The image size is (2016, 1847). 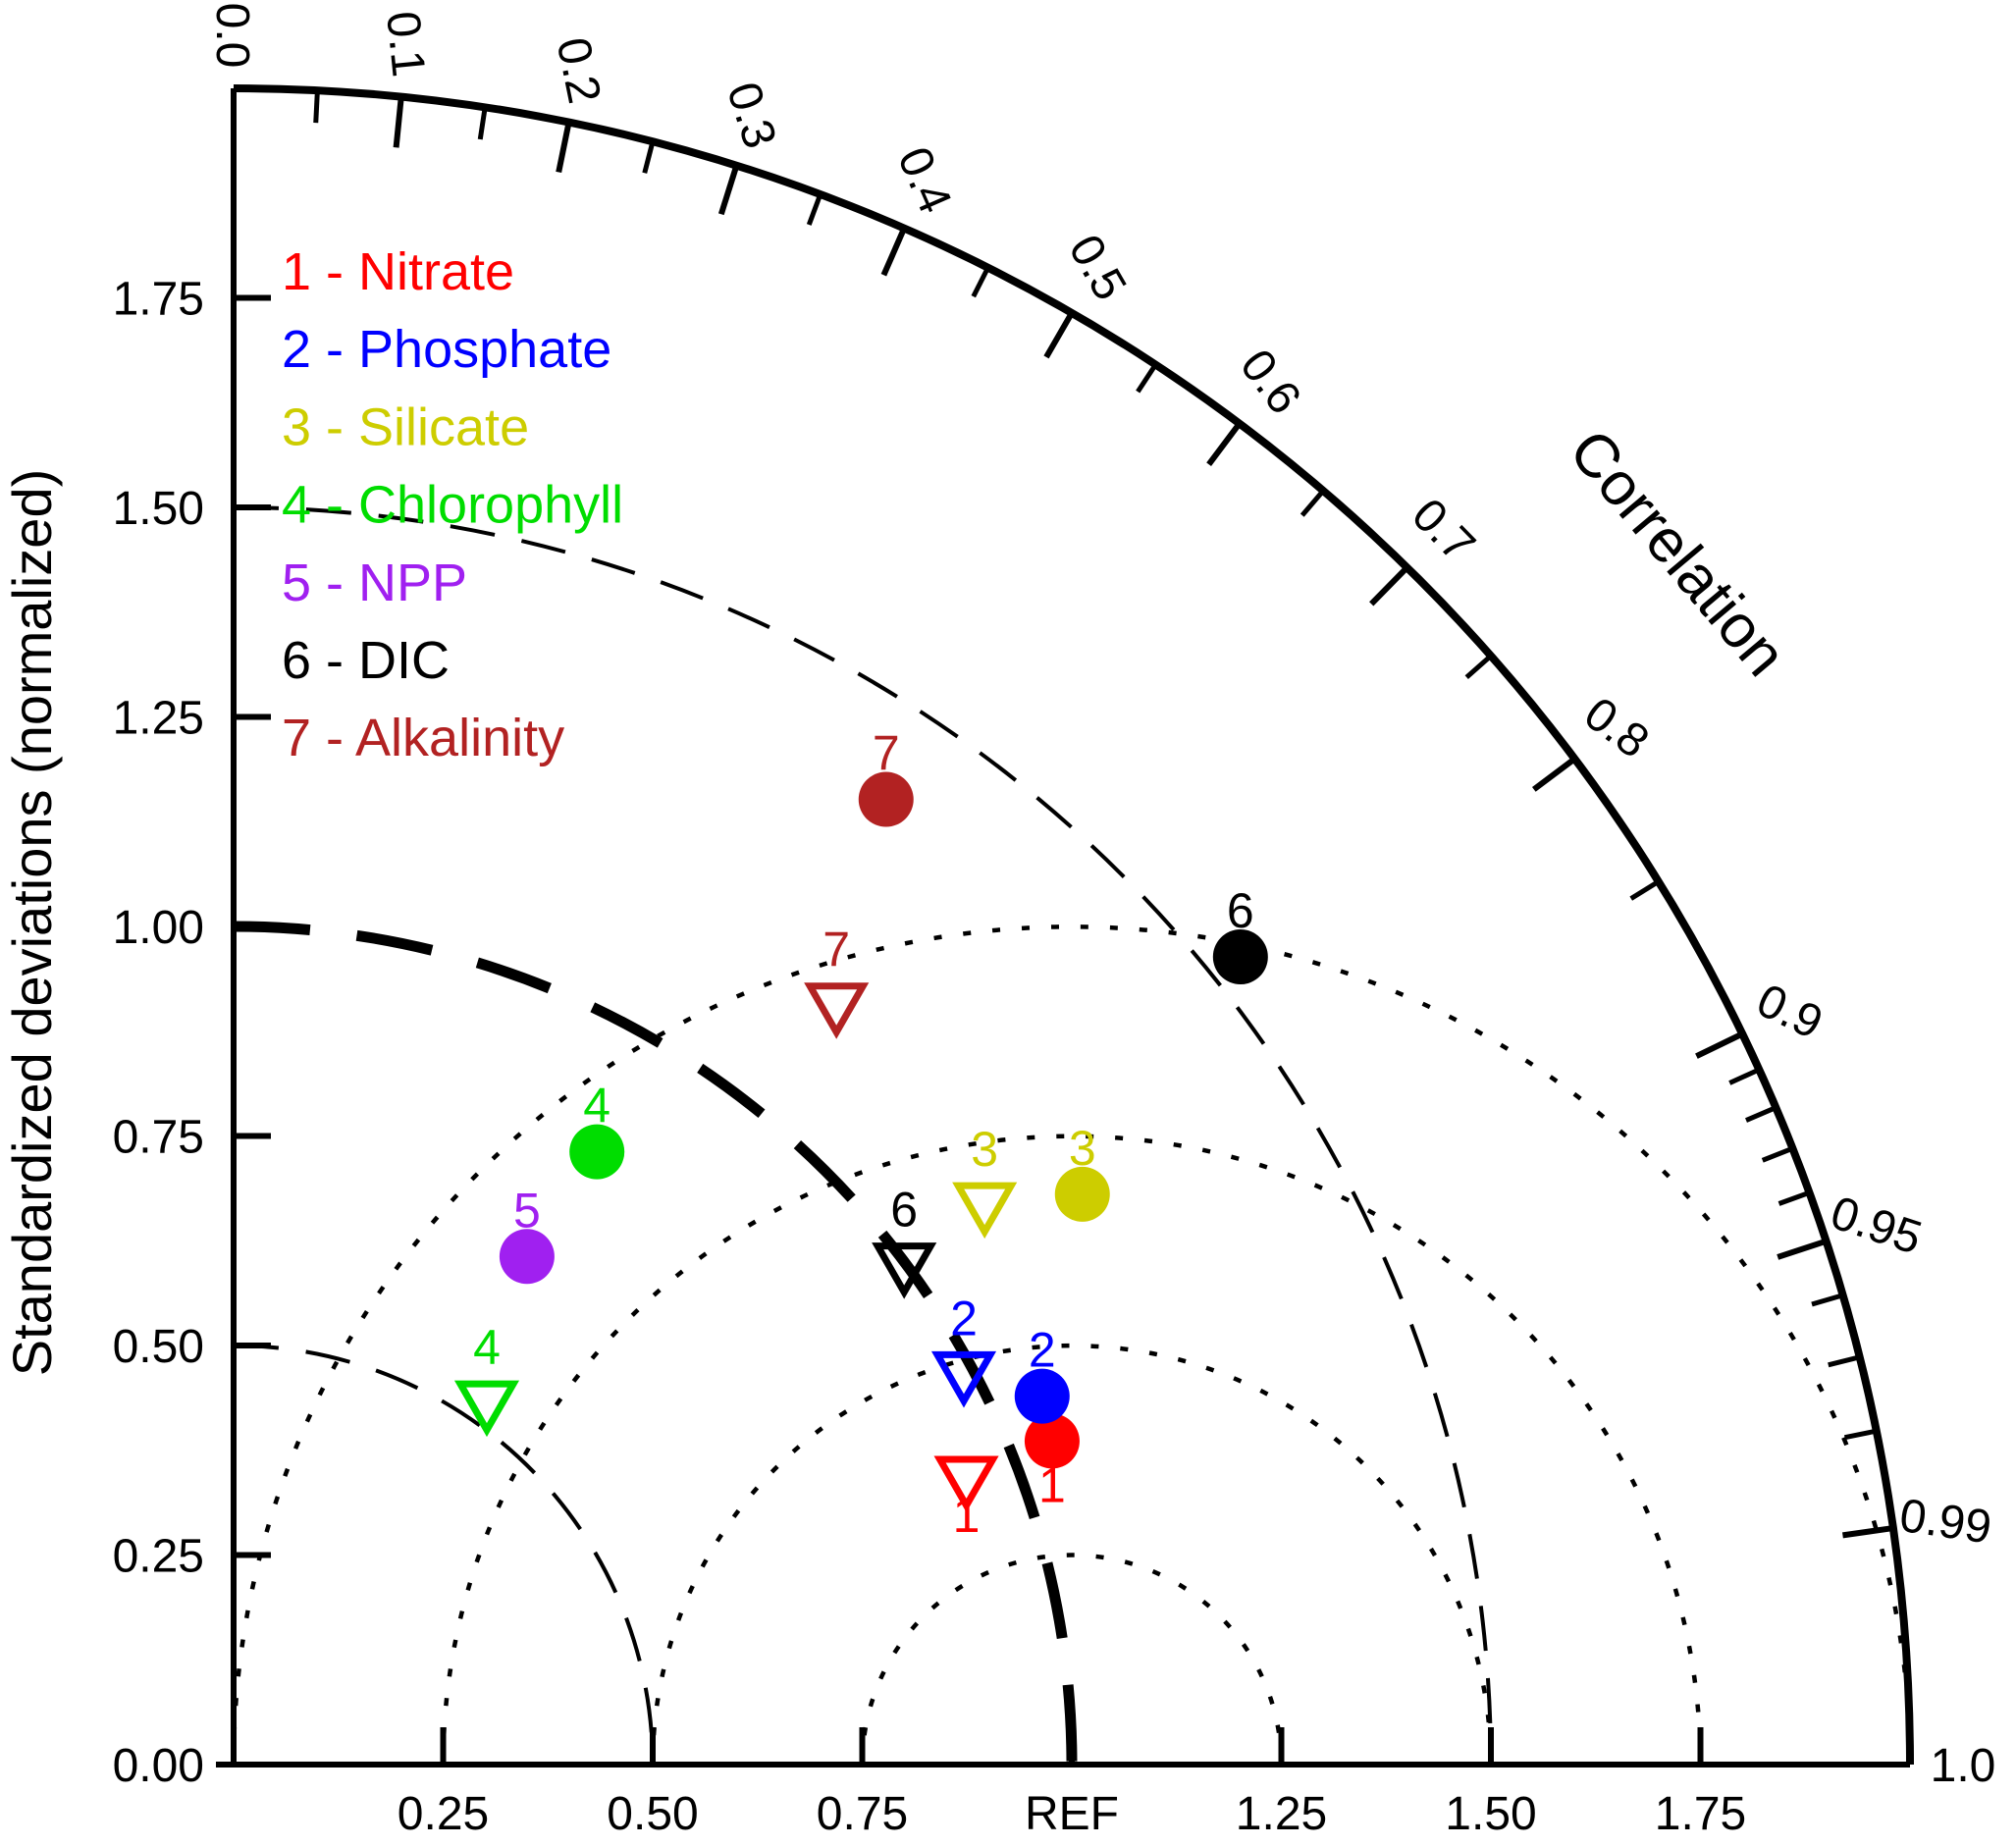 I want to click on legend-item-dic: 6 - DIC, so click(x=366, y=660).